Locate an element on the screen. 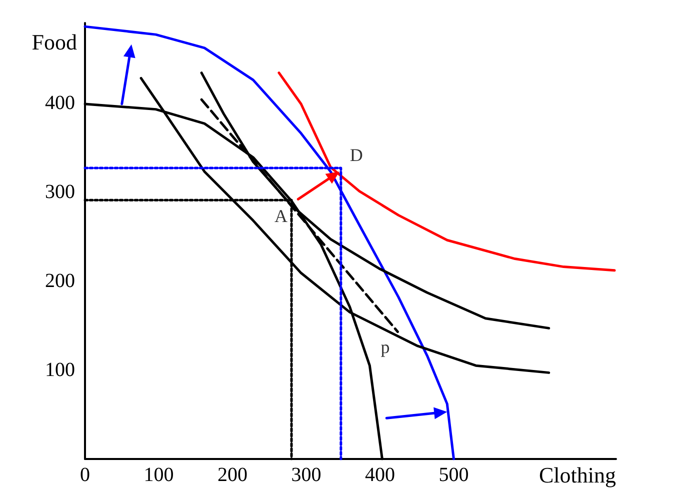 Image resolution: width=699 pixels, height=496 pixels. annotation: A is located at coordinates (281, 216).